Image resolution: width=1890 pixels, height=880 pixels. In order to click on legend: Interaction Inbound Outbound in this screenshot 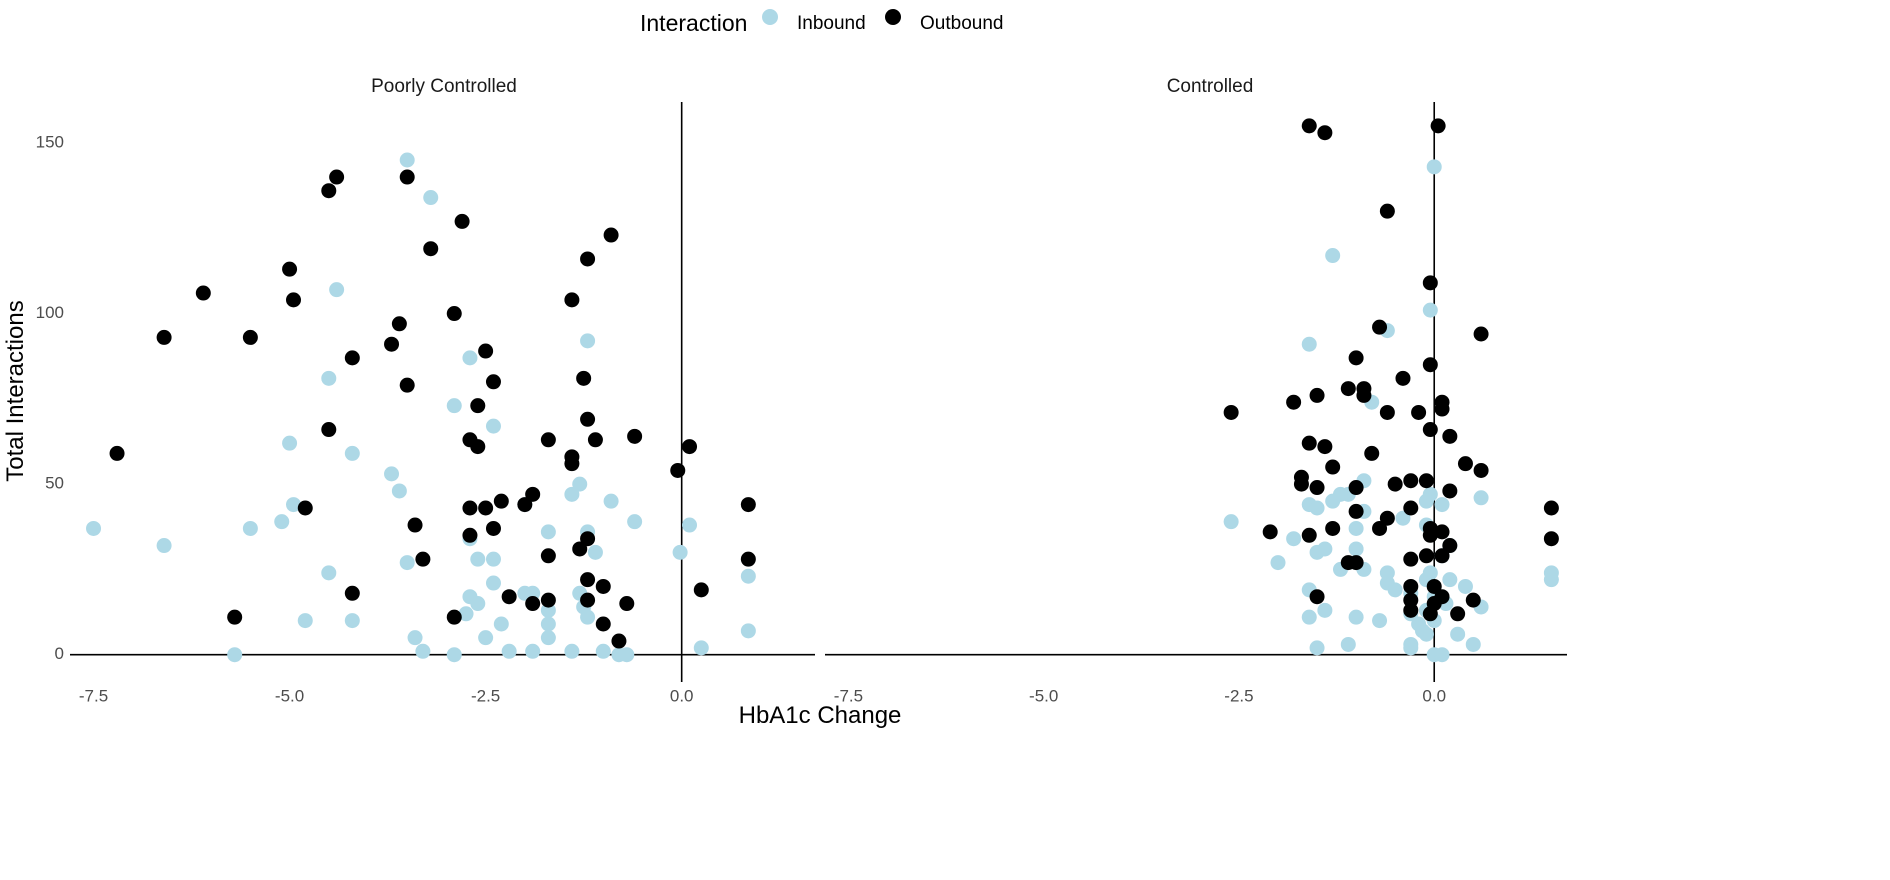, I will do `click(821, 22)`.